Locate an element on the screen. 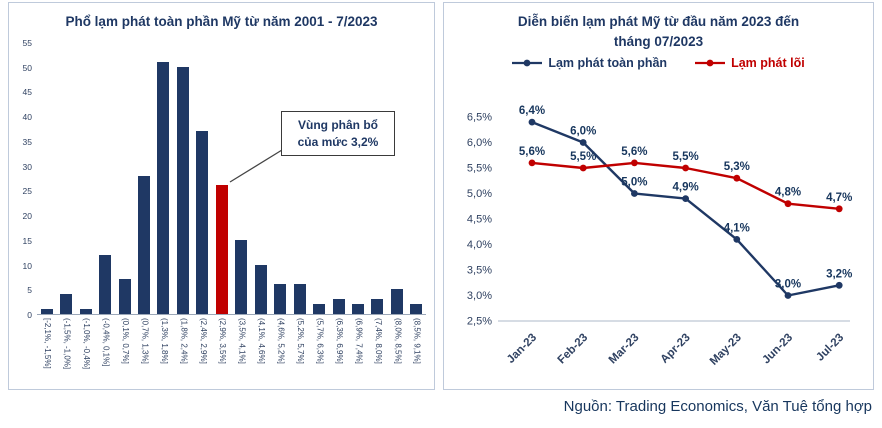 The width and height of the screenshot is (882, 428). legend-label: Lạm phát toàn phần is located at coordinates (608, 63).